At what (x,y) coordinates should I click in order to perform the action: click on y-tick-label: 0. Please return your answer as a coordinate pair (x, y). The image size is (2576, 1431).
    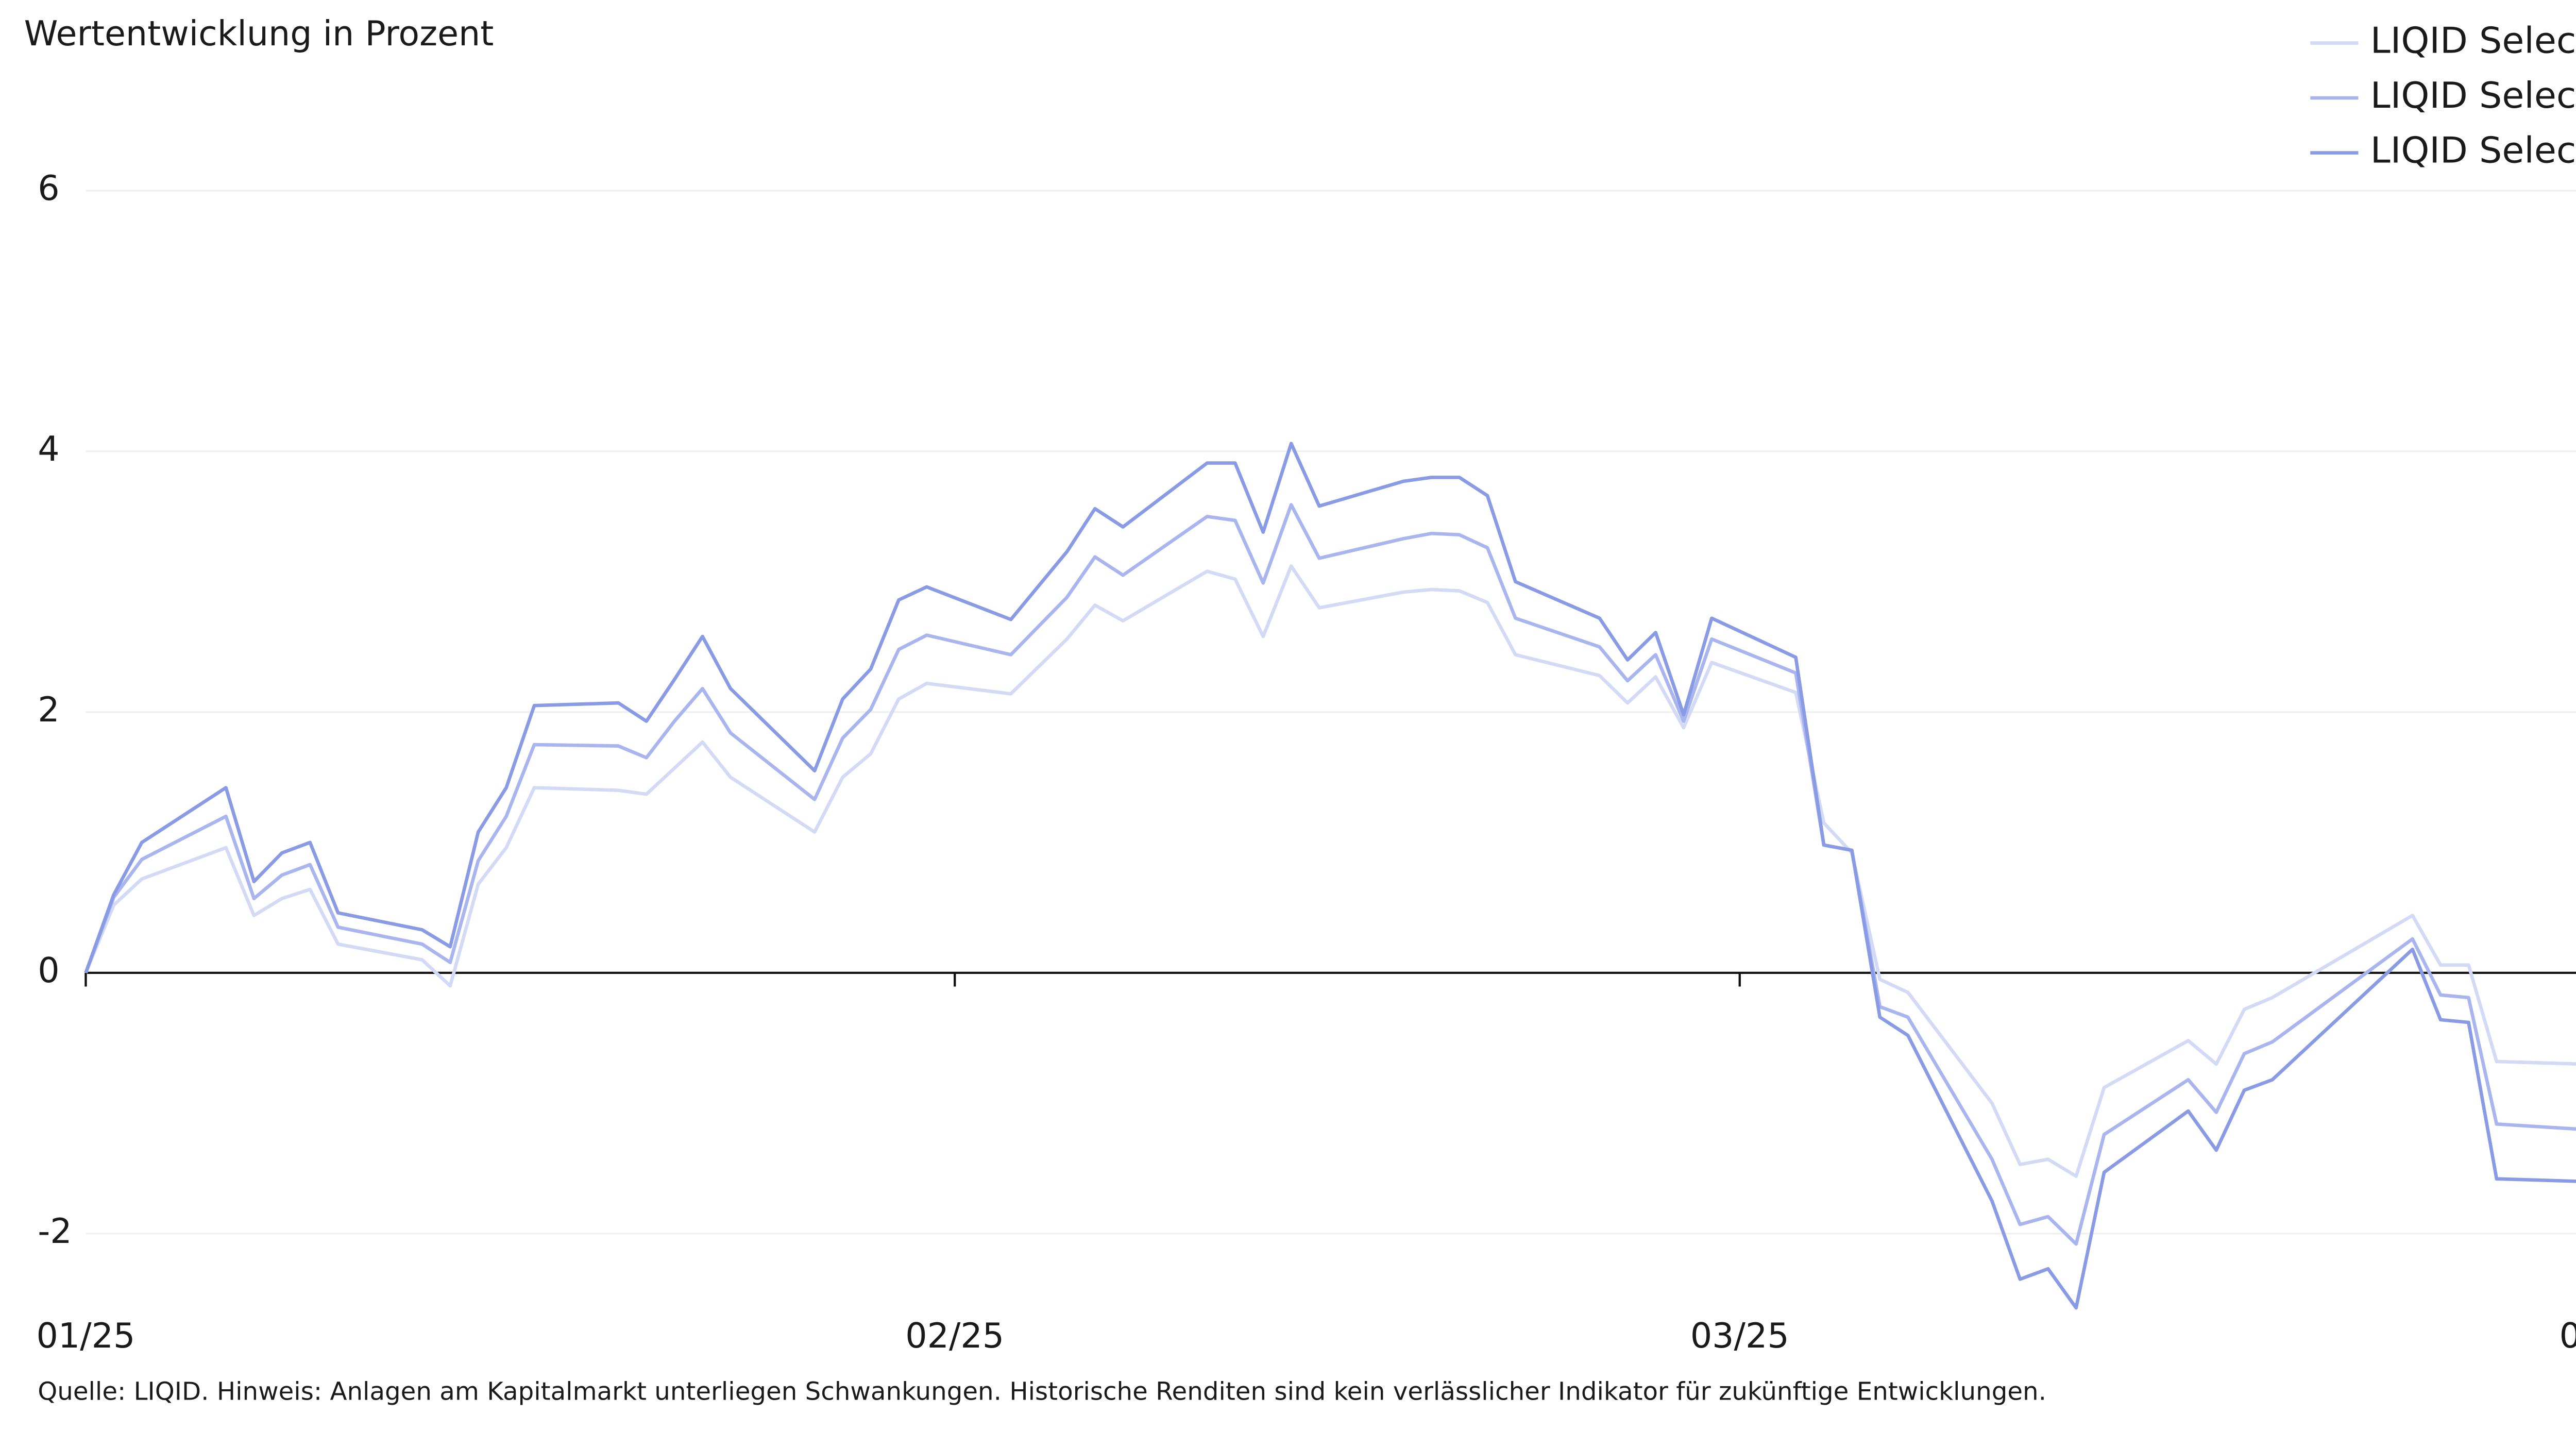
    Looking at the image, I should click on (48, 970).